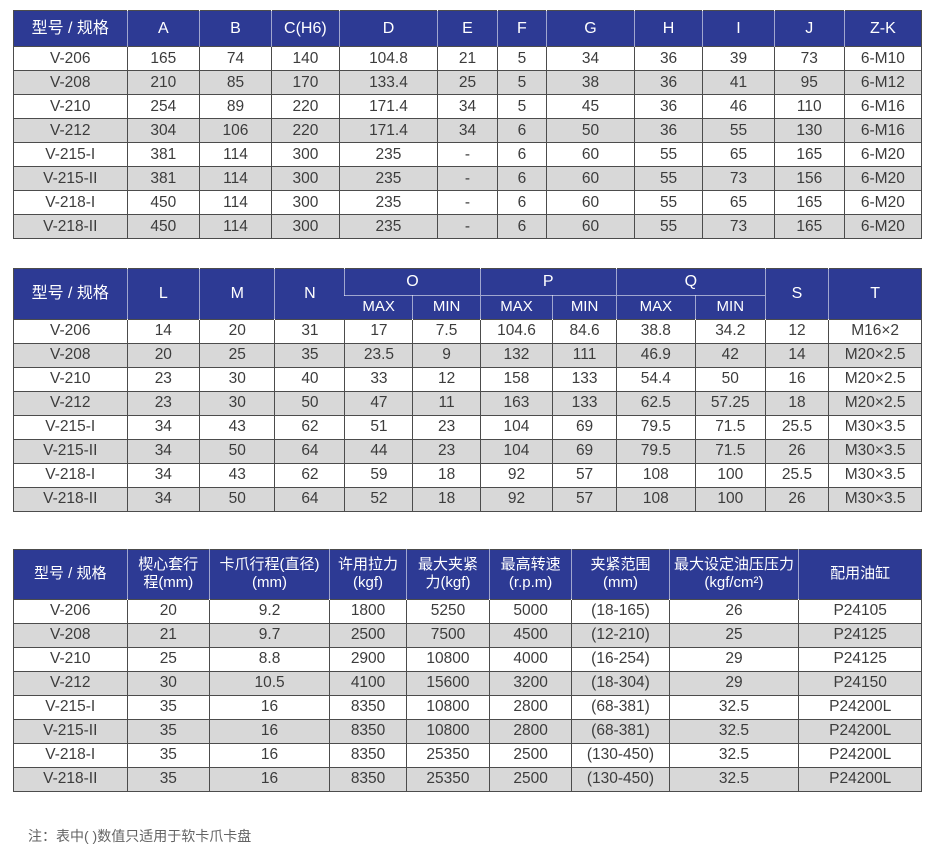 This screenshot has width=931, height=862. What do you see at coordinates (655, 499) in the screenshot?
I see `value-cell: 108` at bounding box center [655, 499].